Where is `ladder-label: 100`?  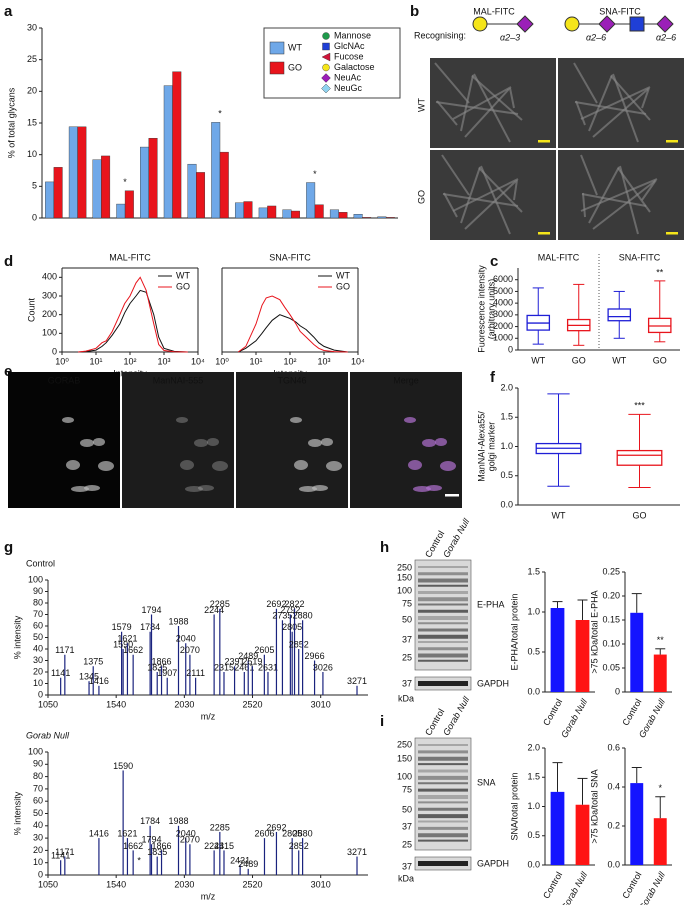 ladder-label: 100 is located at coordinates (404, 590).